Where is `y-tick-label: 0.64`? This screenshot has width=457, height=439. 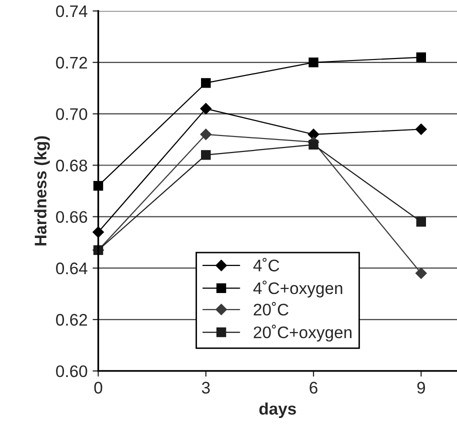 y-tick-label: 0.64 is located at coordinates (72, 268).